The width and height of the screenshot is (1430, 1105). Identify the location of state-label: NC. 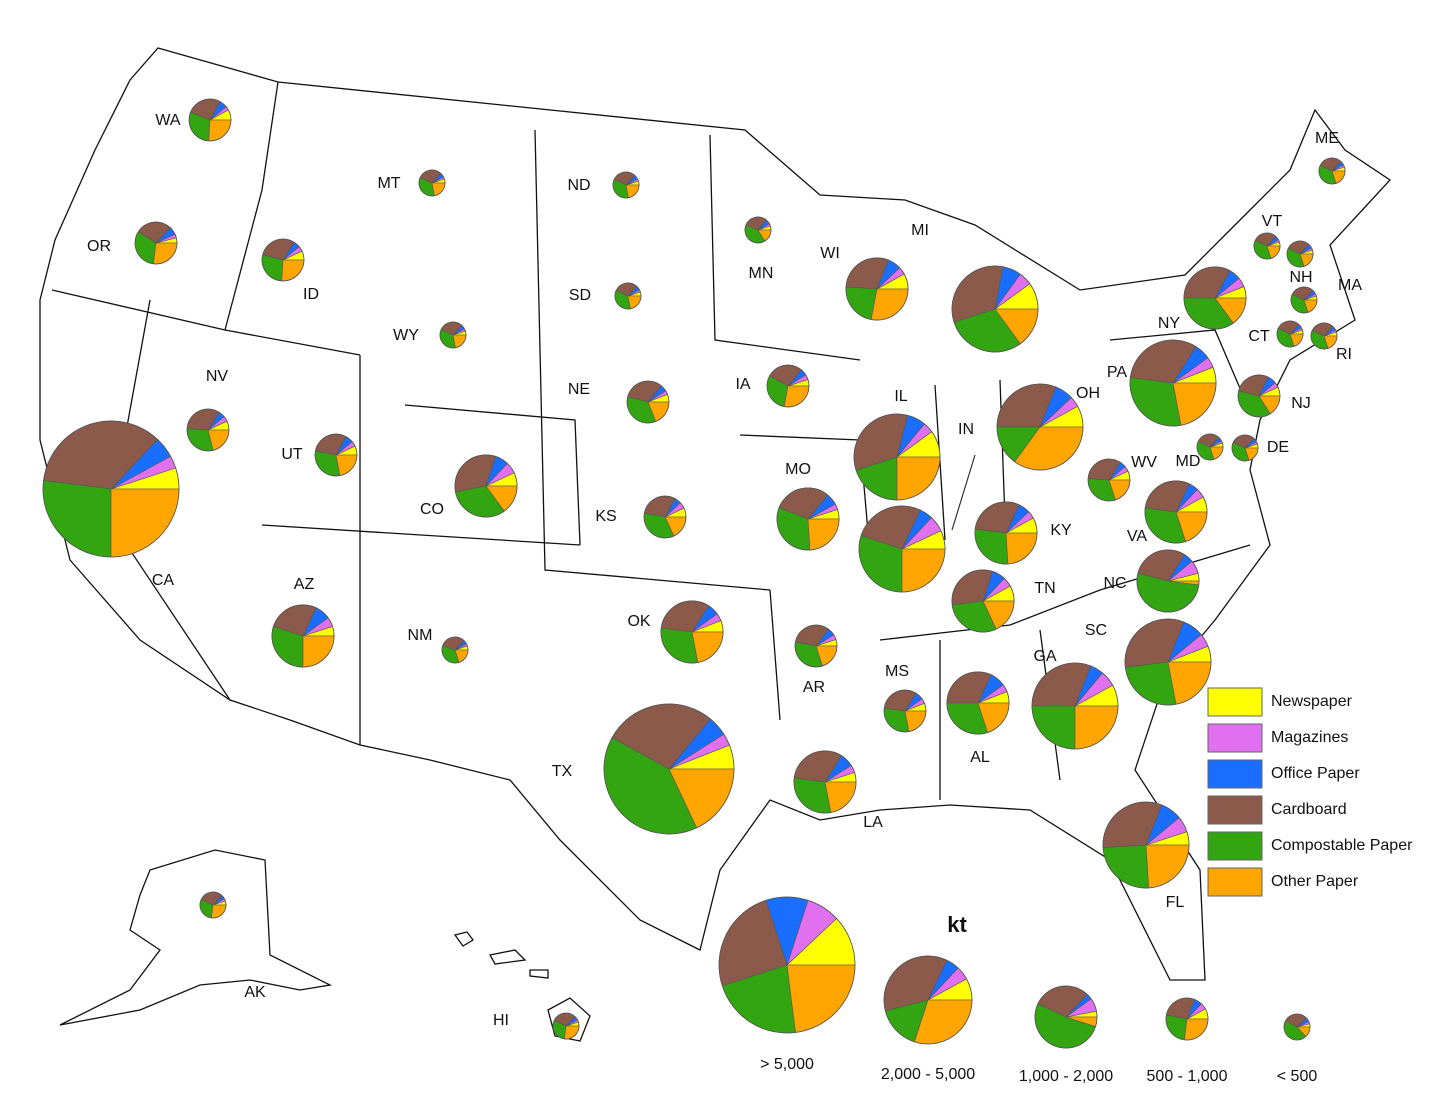
(1114, 583).